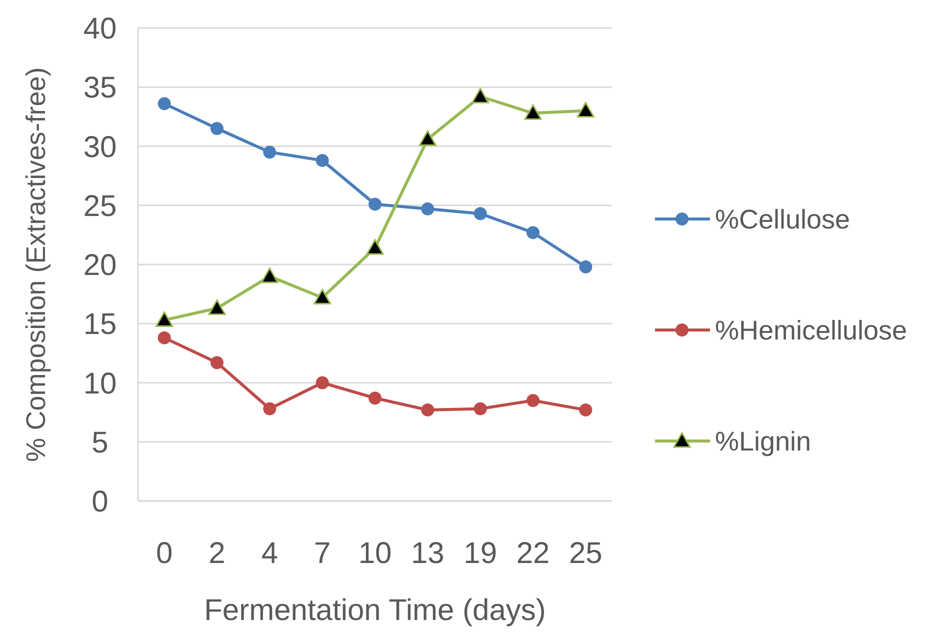 The height and width of the screenshot is (632, 932). What do you see at coordinates (164, 553) in the screenshot?
I see `x-tick-label: 0` at bounding box center [164, 553].